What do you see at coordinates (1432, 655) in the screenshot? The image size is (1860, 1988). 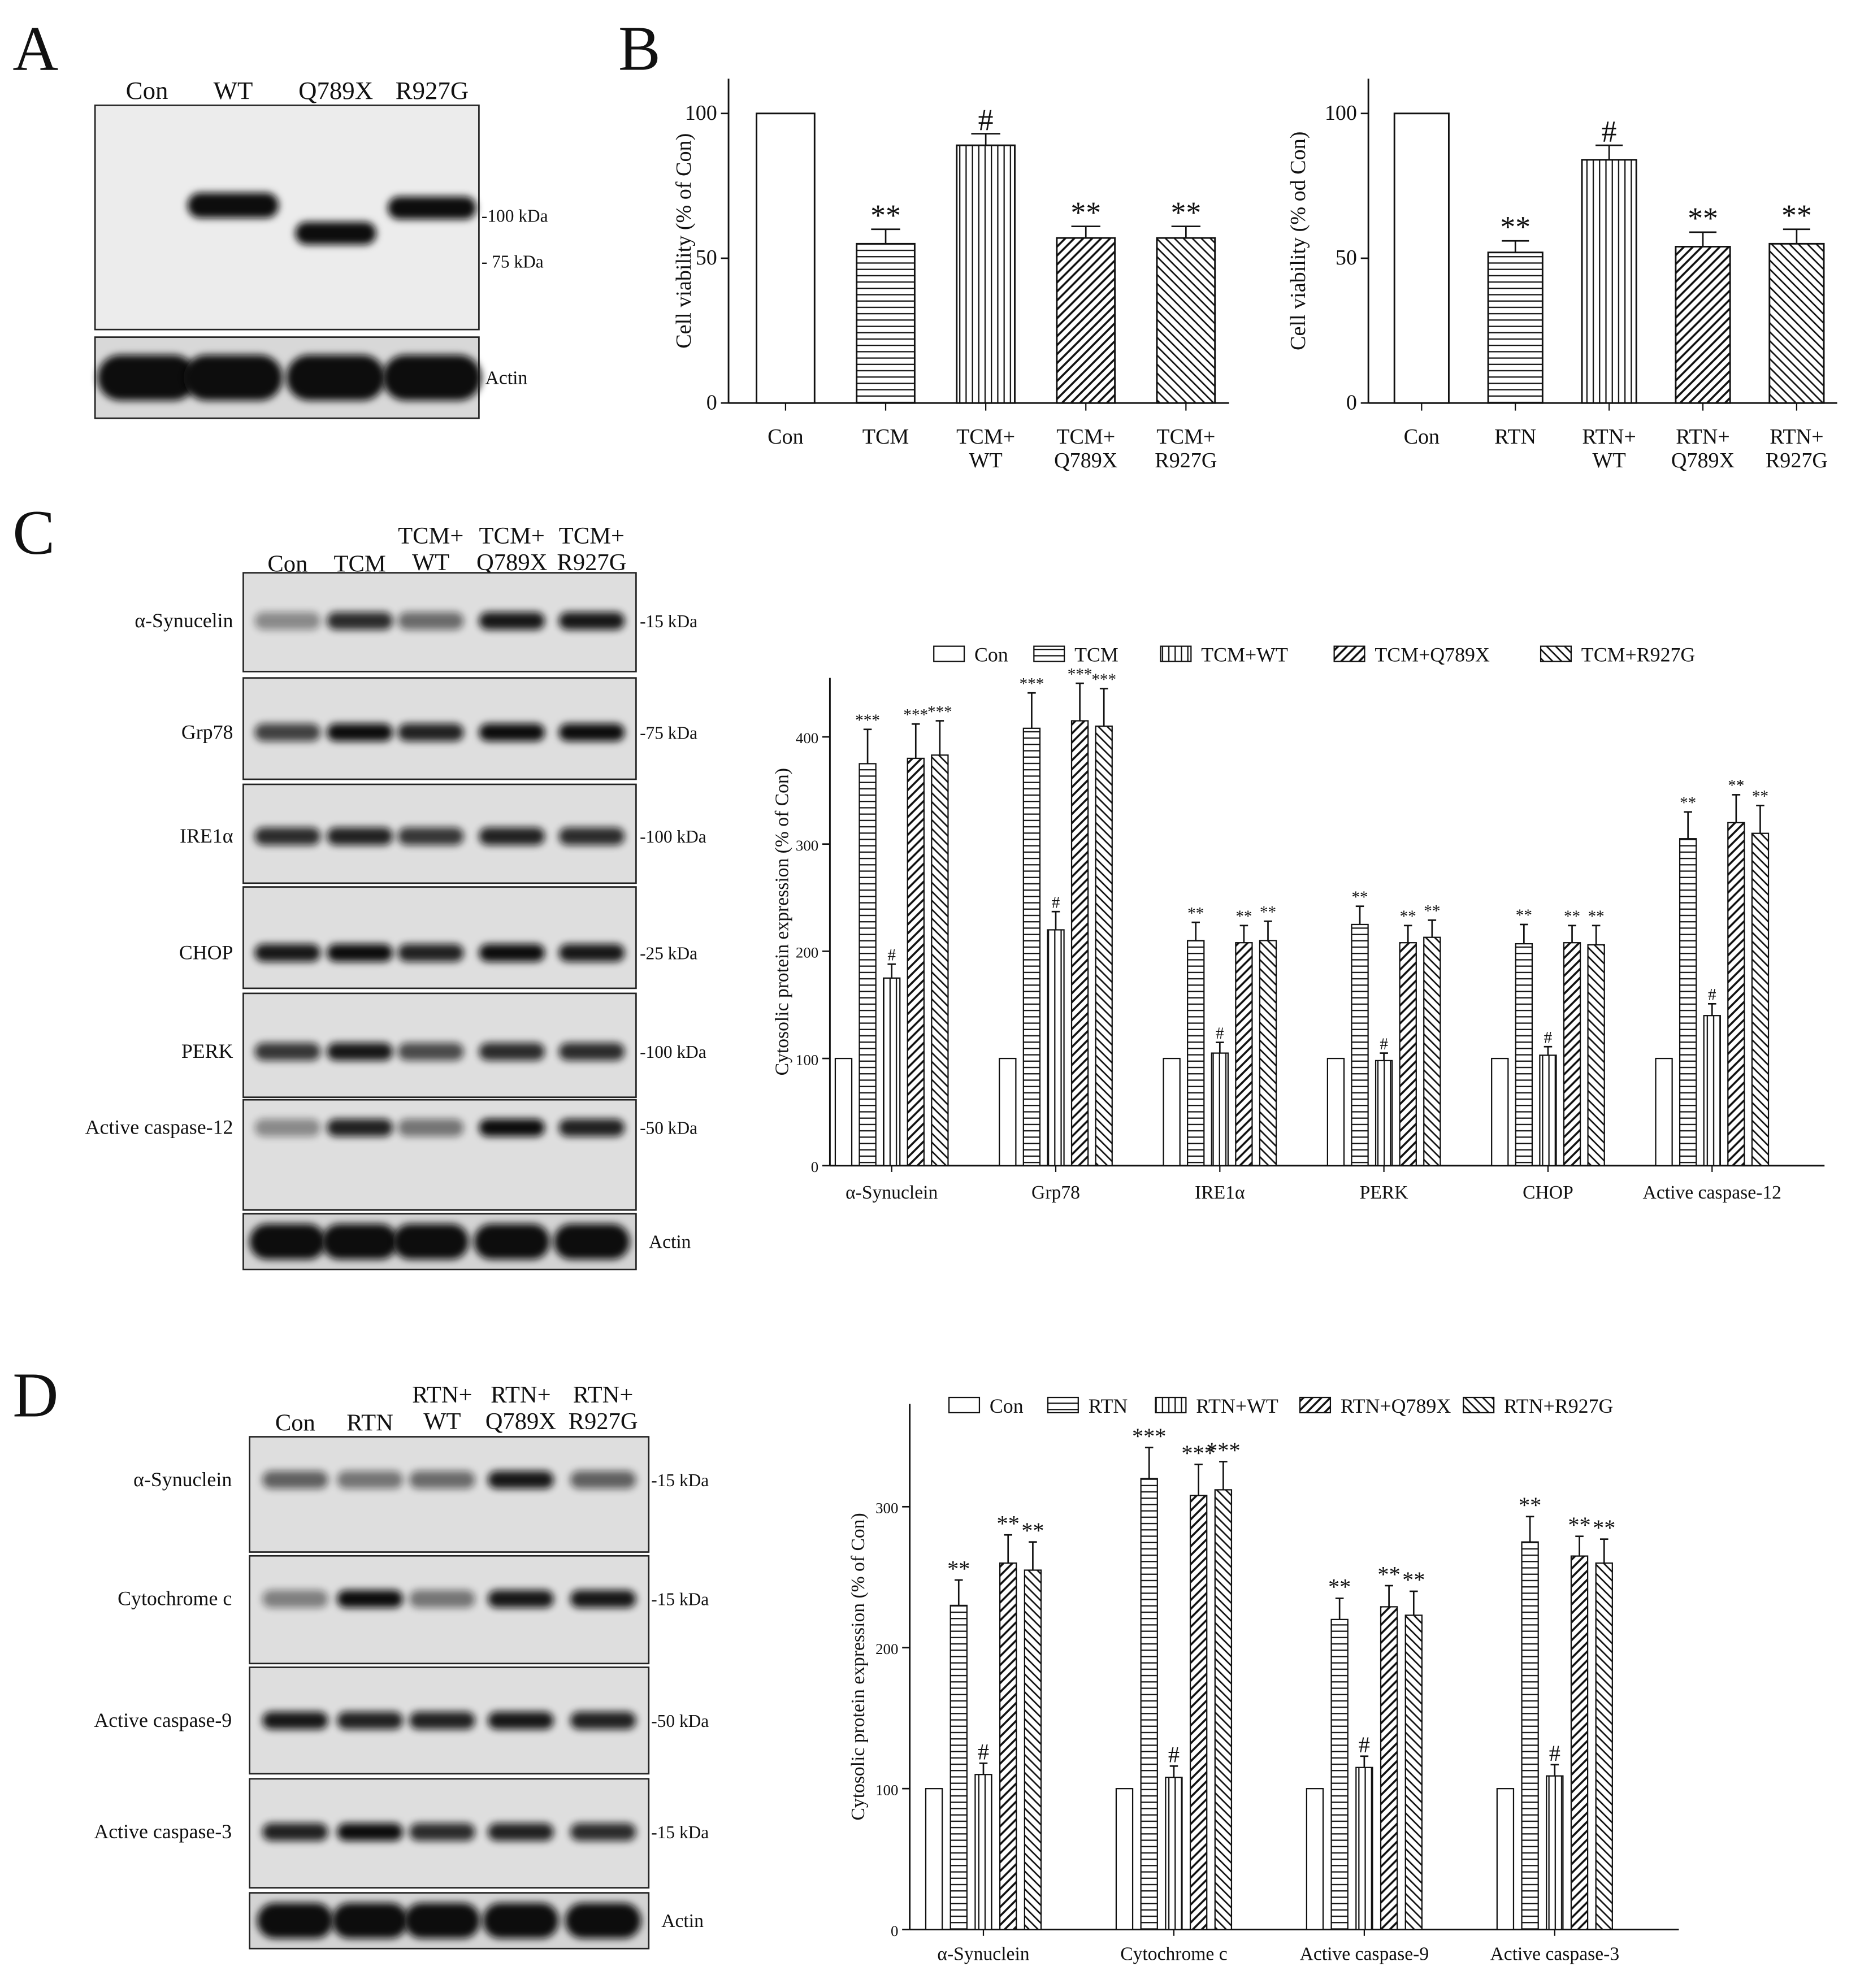 I see `legend-label: TCM+Q789X` at bounding box center [1432, 655].